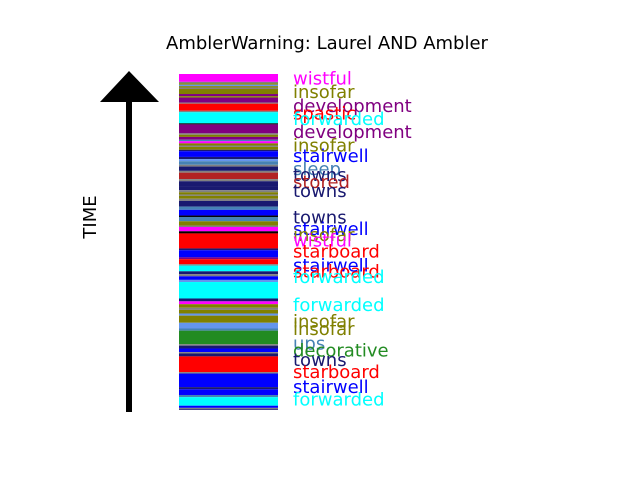 This screenshot has width=640, height=480. Describe the element at coordinates (324, 113) in the screenshot. I see `segment-label: spastic` at that location.